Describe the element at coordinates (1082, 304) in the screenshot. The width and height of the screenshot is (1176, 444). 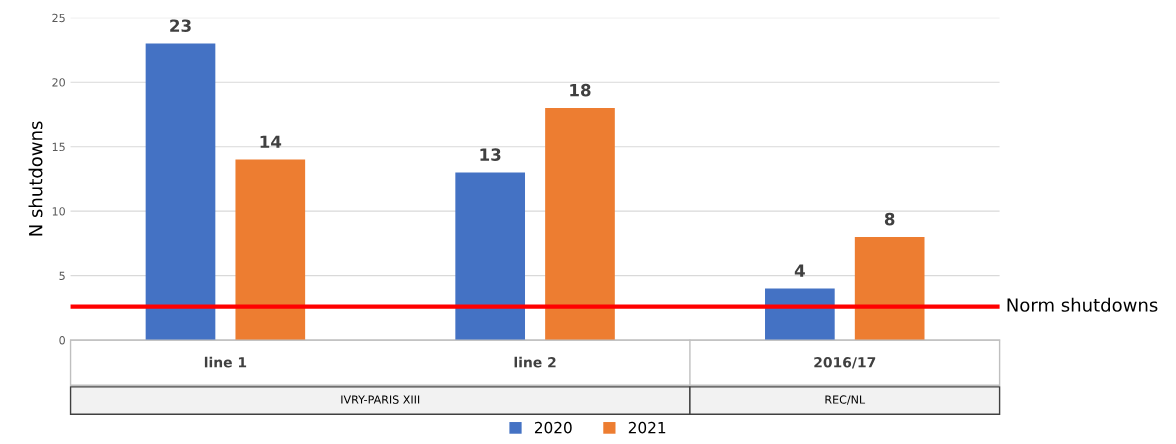
I see `ref-line-label: Norm shutdowns` at that location.